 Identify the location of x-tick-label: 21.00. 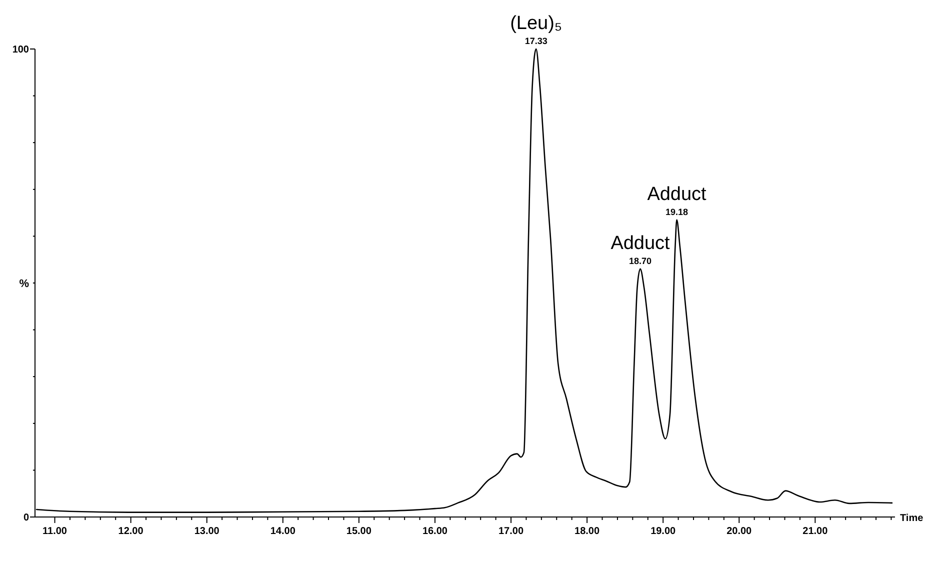
(815, 531).